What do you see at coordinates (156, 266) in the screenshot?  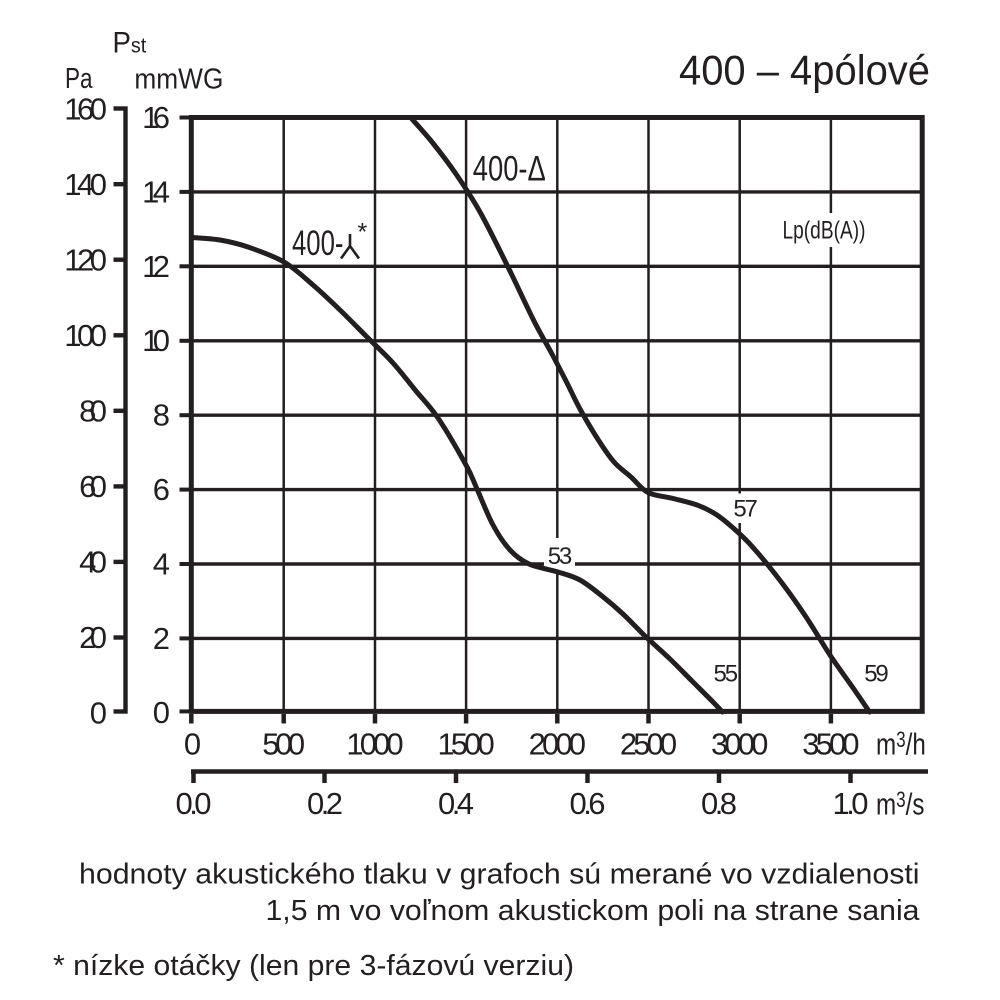 I see `svg-text: 12` at bounding box center [156, 266].